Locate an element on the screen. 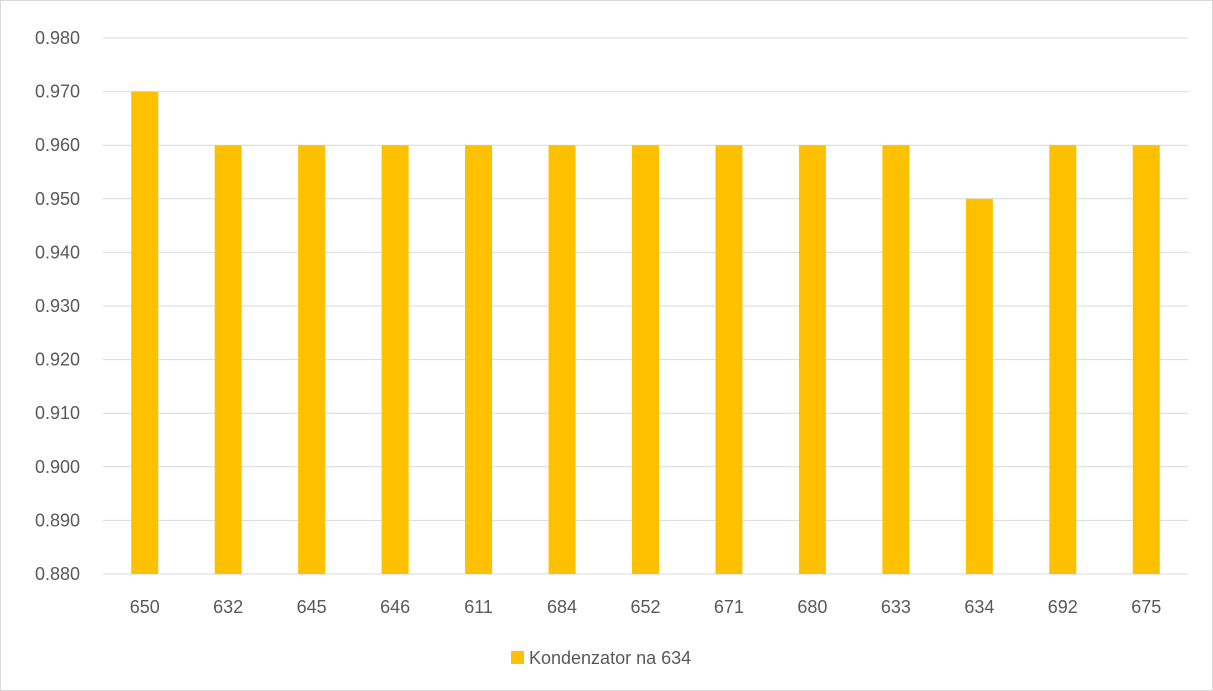 This screenshot has width=1213, height=691. x-tick-label: 646 is located at coordinates (395, 607).